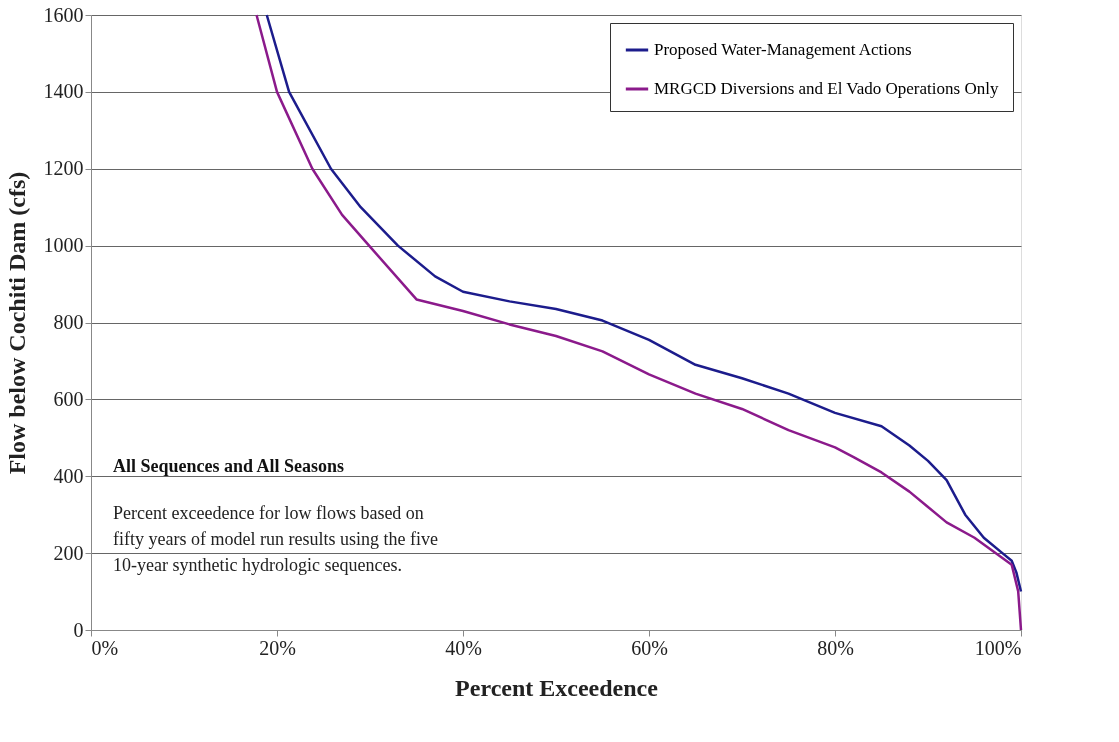 The height and width of the screenshot is (742, 1119). What do you see at coordinates (78, 629) in the screenshot?
I see `y-tick-label: 0` at bounding box center [78, 629].